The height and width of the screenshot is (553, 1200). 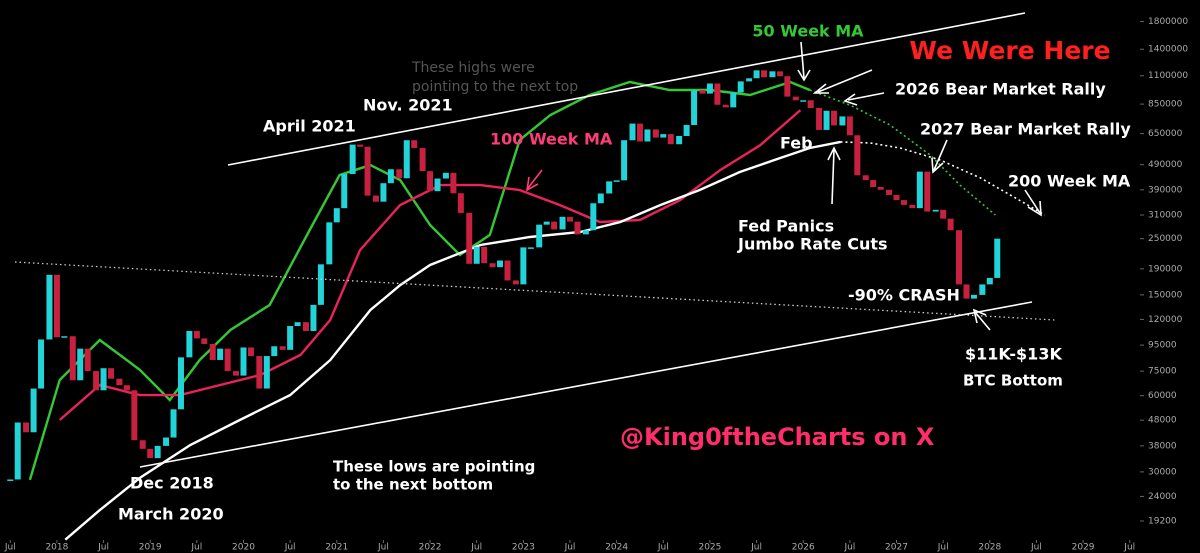 I want to click on y-tick-label: 1800000, so click(x=1168, y=22).